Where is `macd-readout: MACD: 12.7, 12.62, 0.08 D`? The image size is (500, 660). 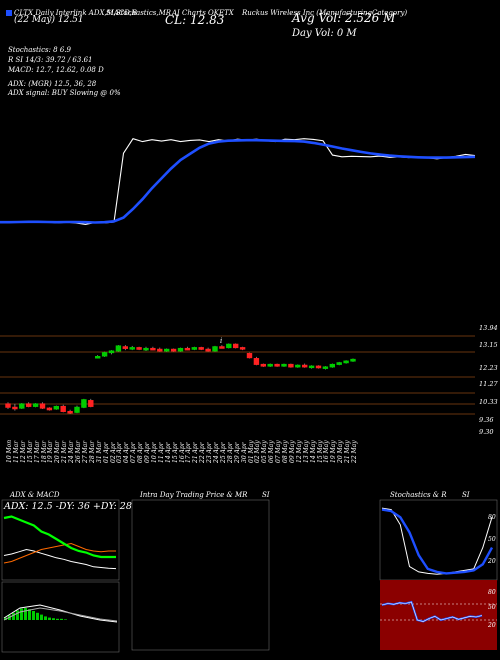
macd-readout: MACD: 12.7, 12.62, 0.08 D is located at coordinates (56, 70).